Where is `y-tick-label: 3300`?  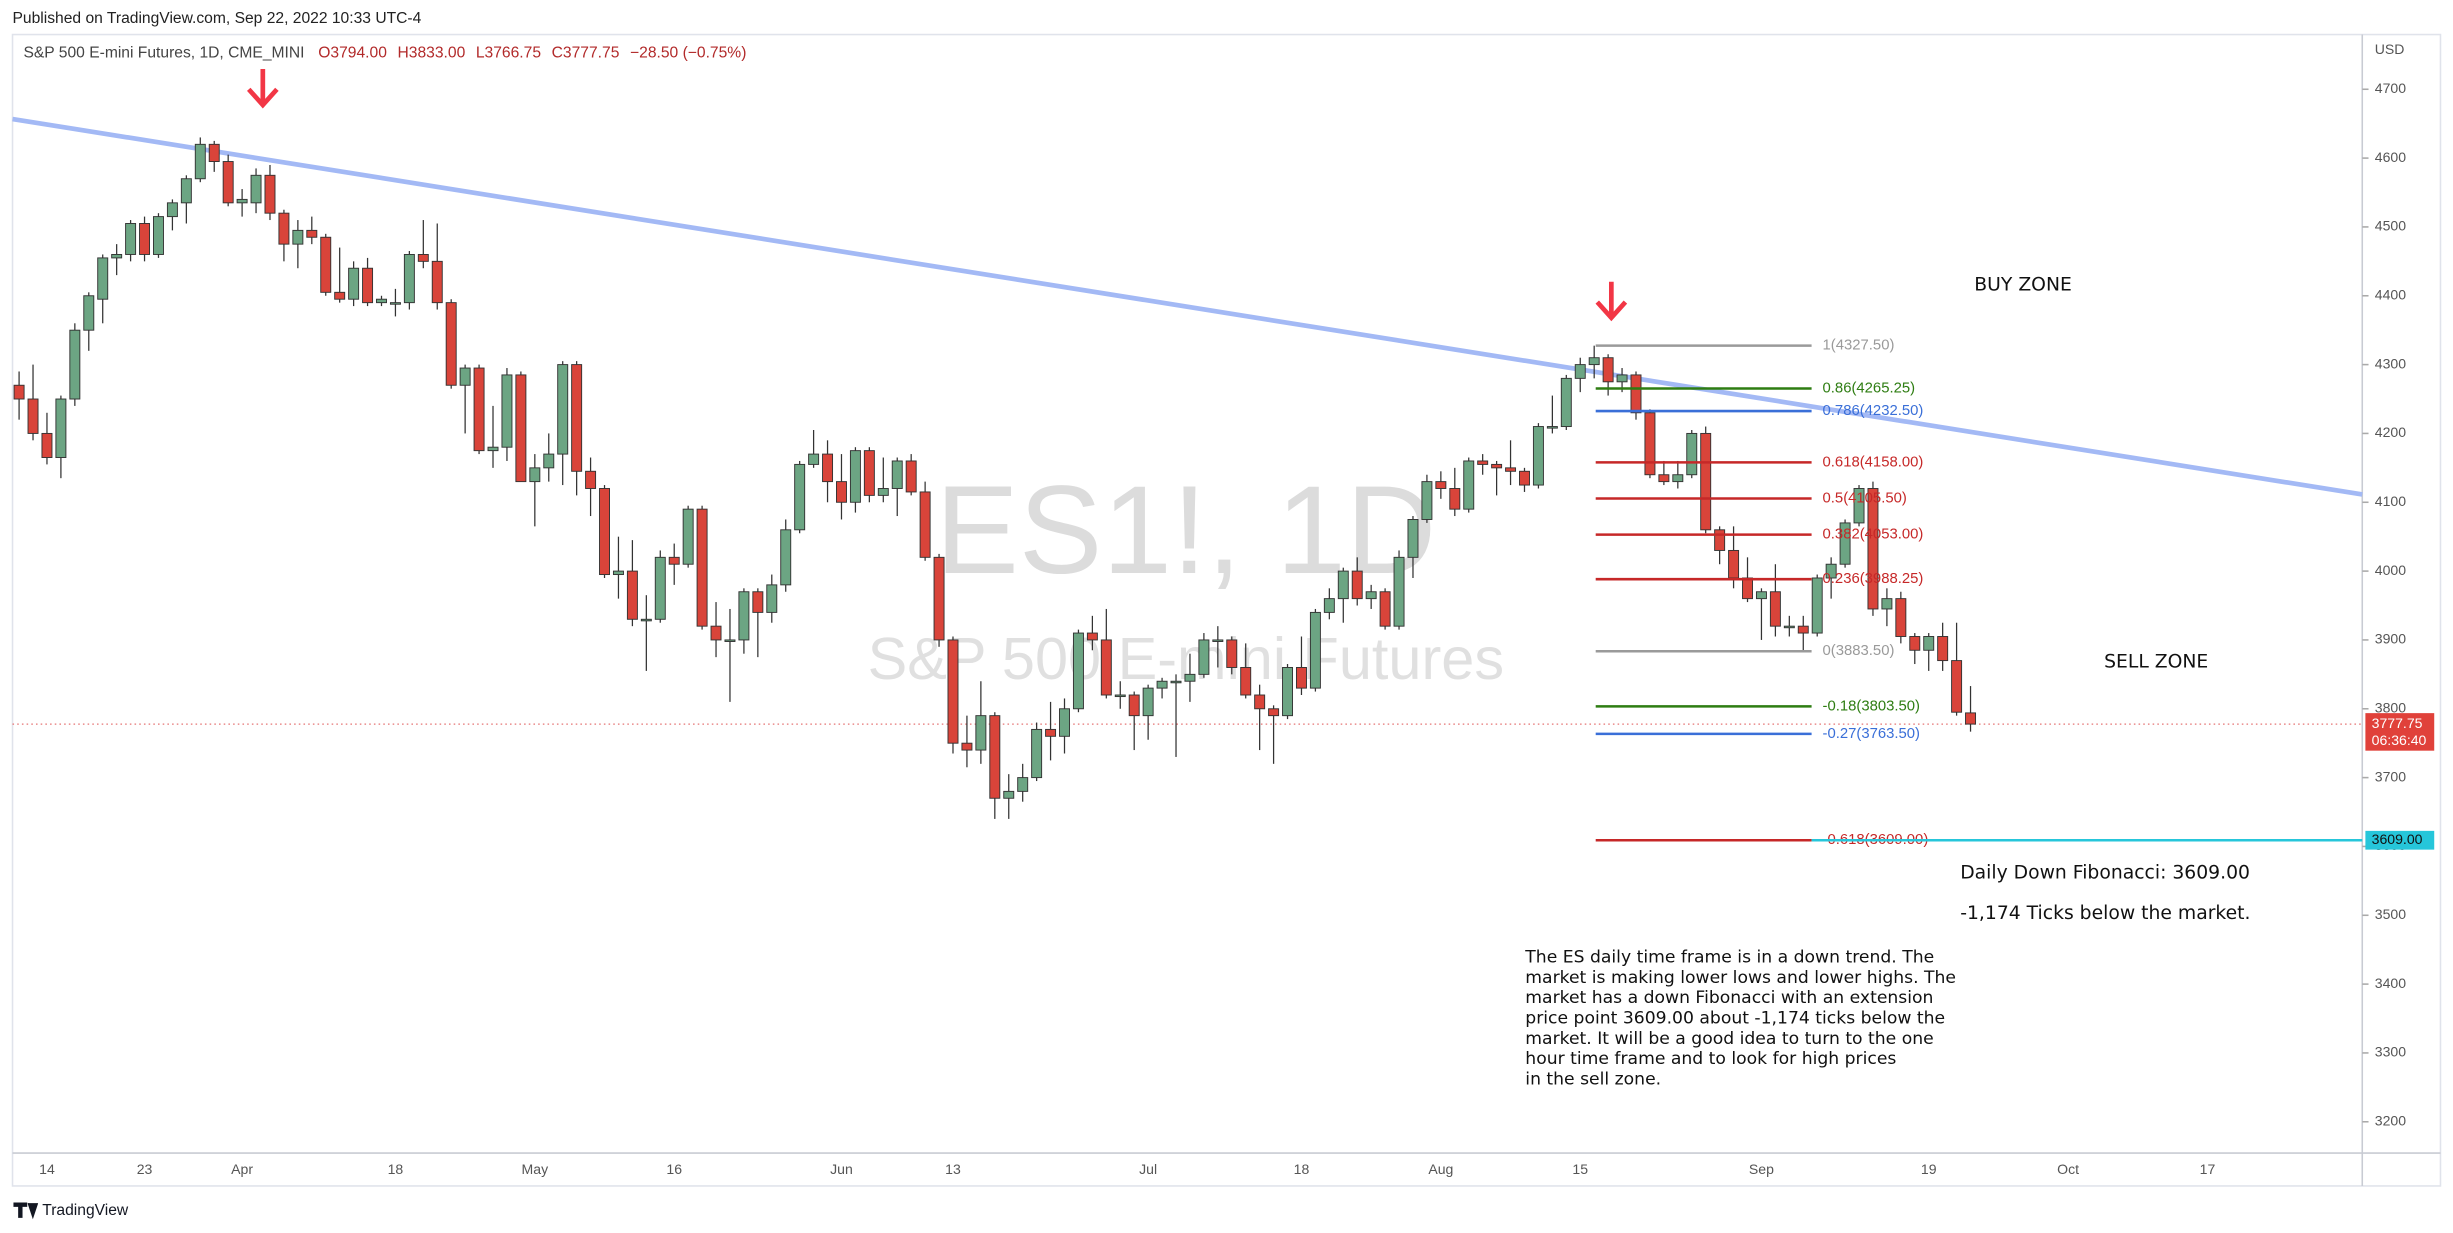
y-tick-label: 3300 is located at coordinates (2390, 1052).